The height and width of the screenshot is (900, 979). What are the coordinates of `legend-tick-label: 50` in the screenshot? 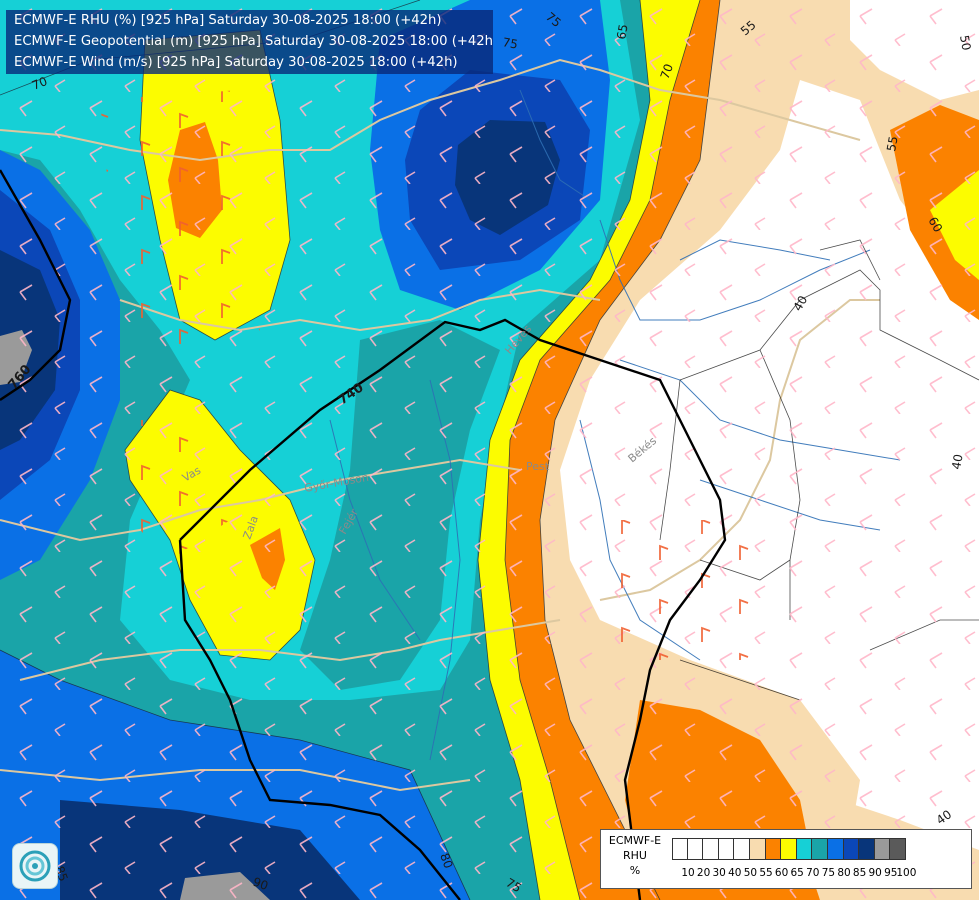 It's located at (750, 873).